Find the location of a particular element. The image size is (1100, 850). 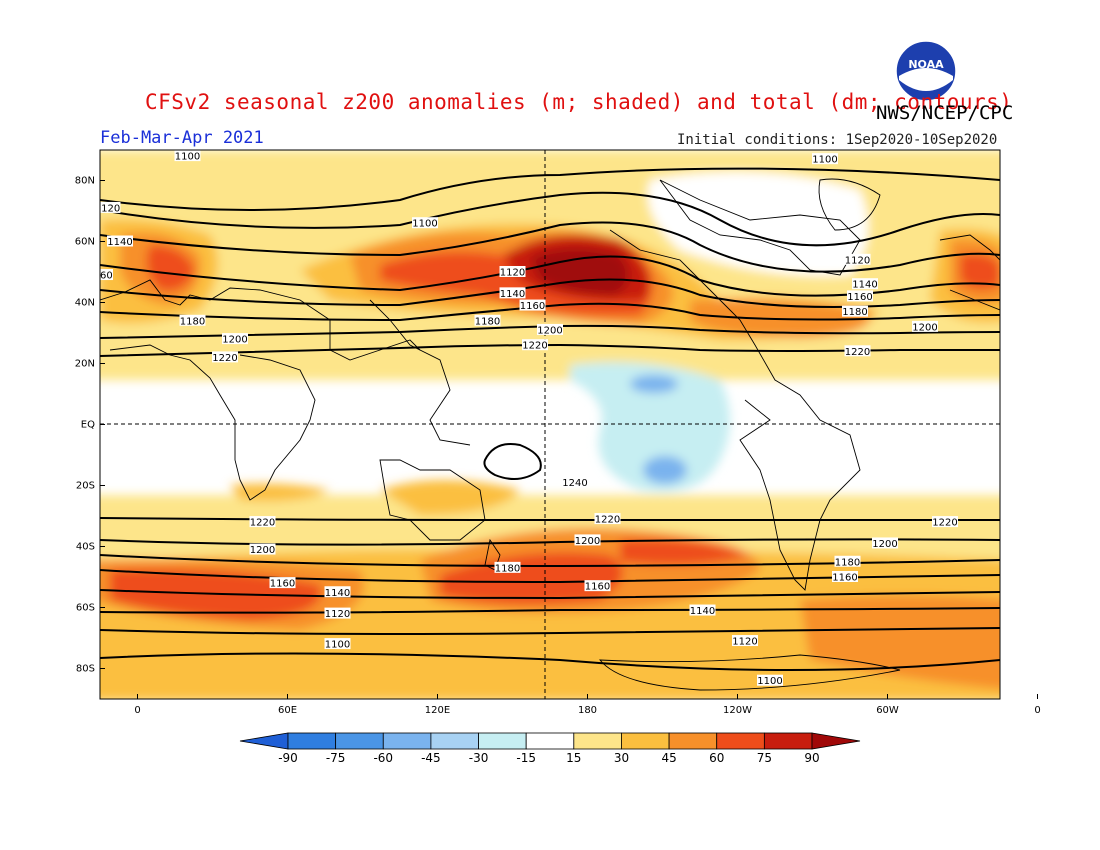

colorbar-tick-label: -45 is located at coordinates (431, 758).